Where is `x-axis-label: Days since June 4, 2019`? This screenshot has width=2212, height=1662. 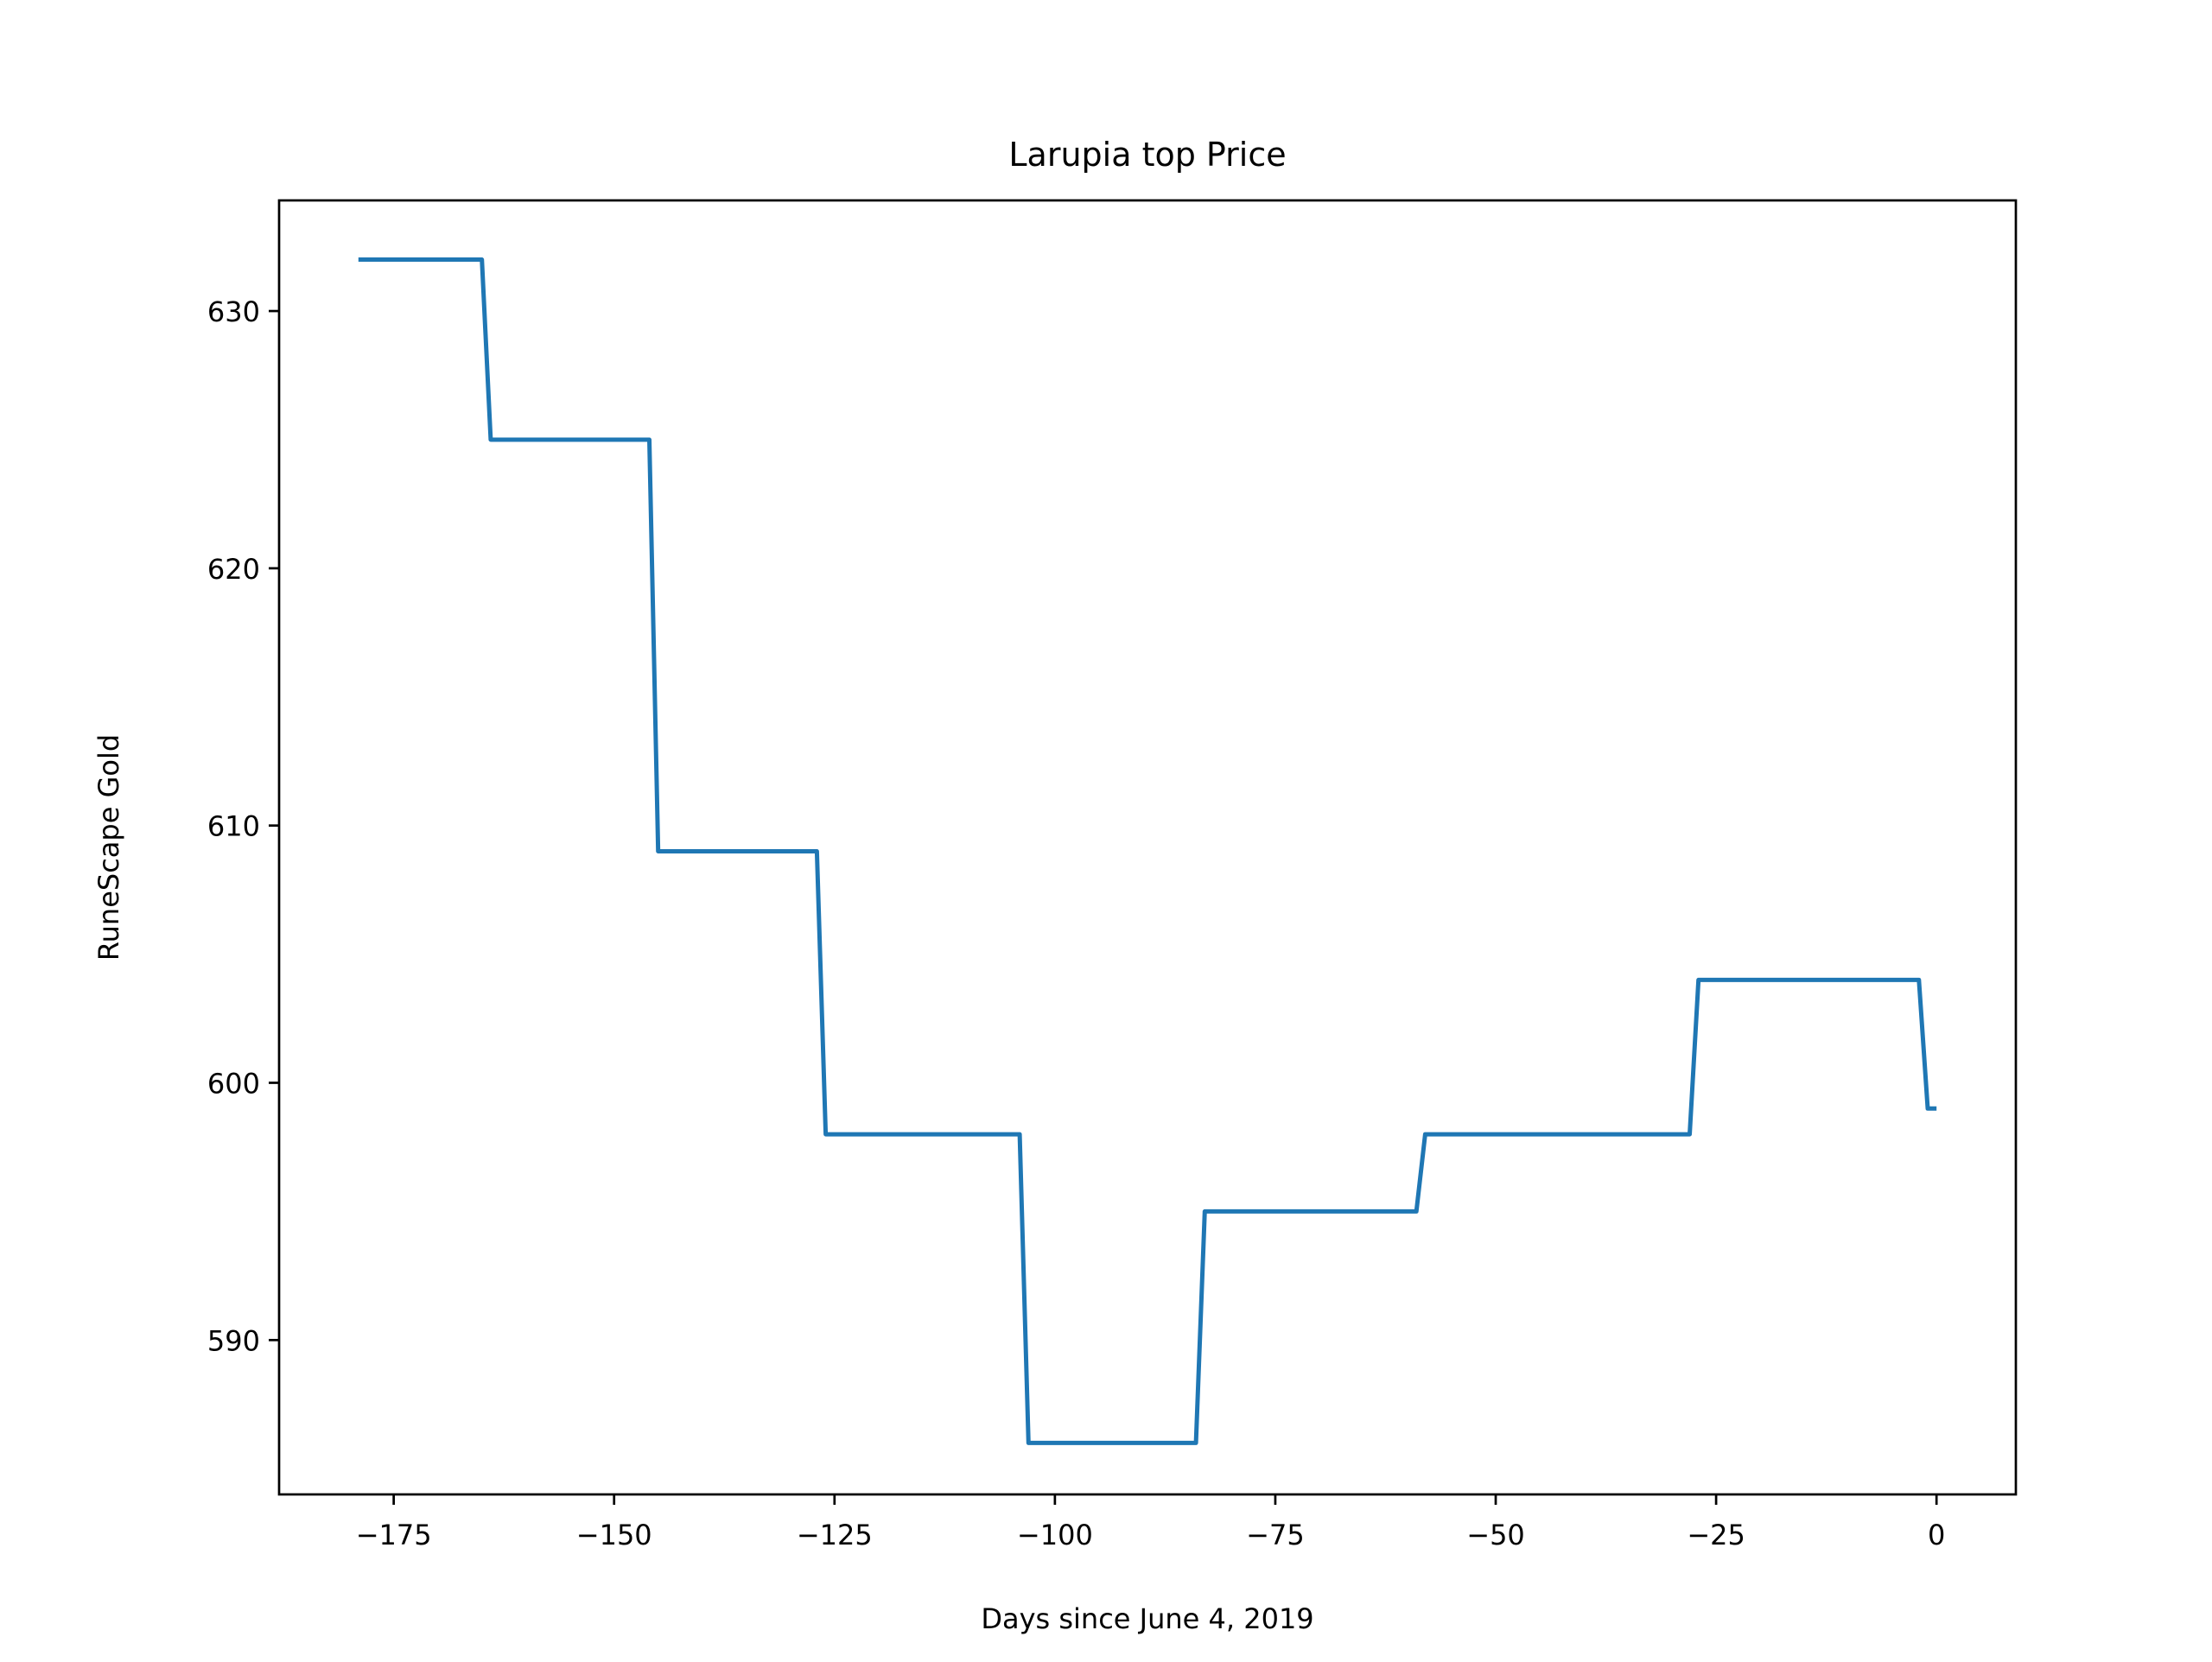 x-axis-label: Days since June 4, 2019 is located at coordinates (1147, 1618).